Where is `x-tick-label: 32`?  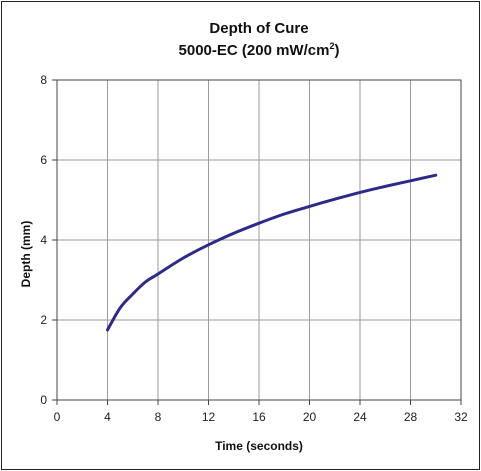 x-tick-label: 32 is located at coordinates (461, 417).